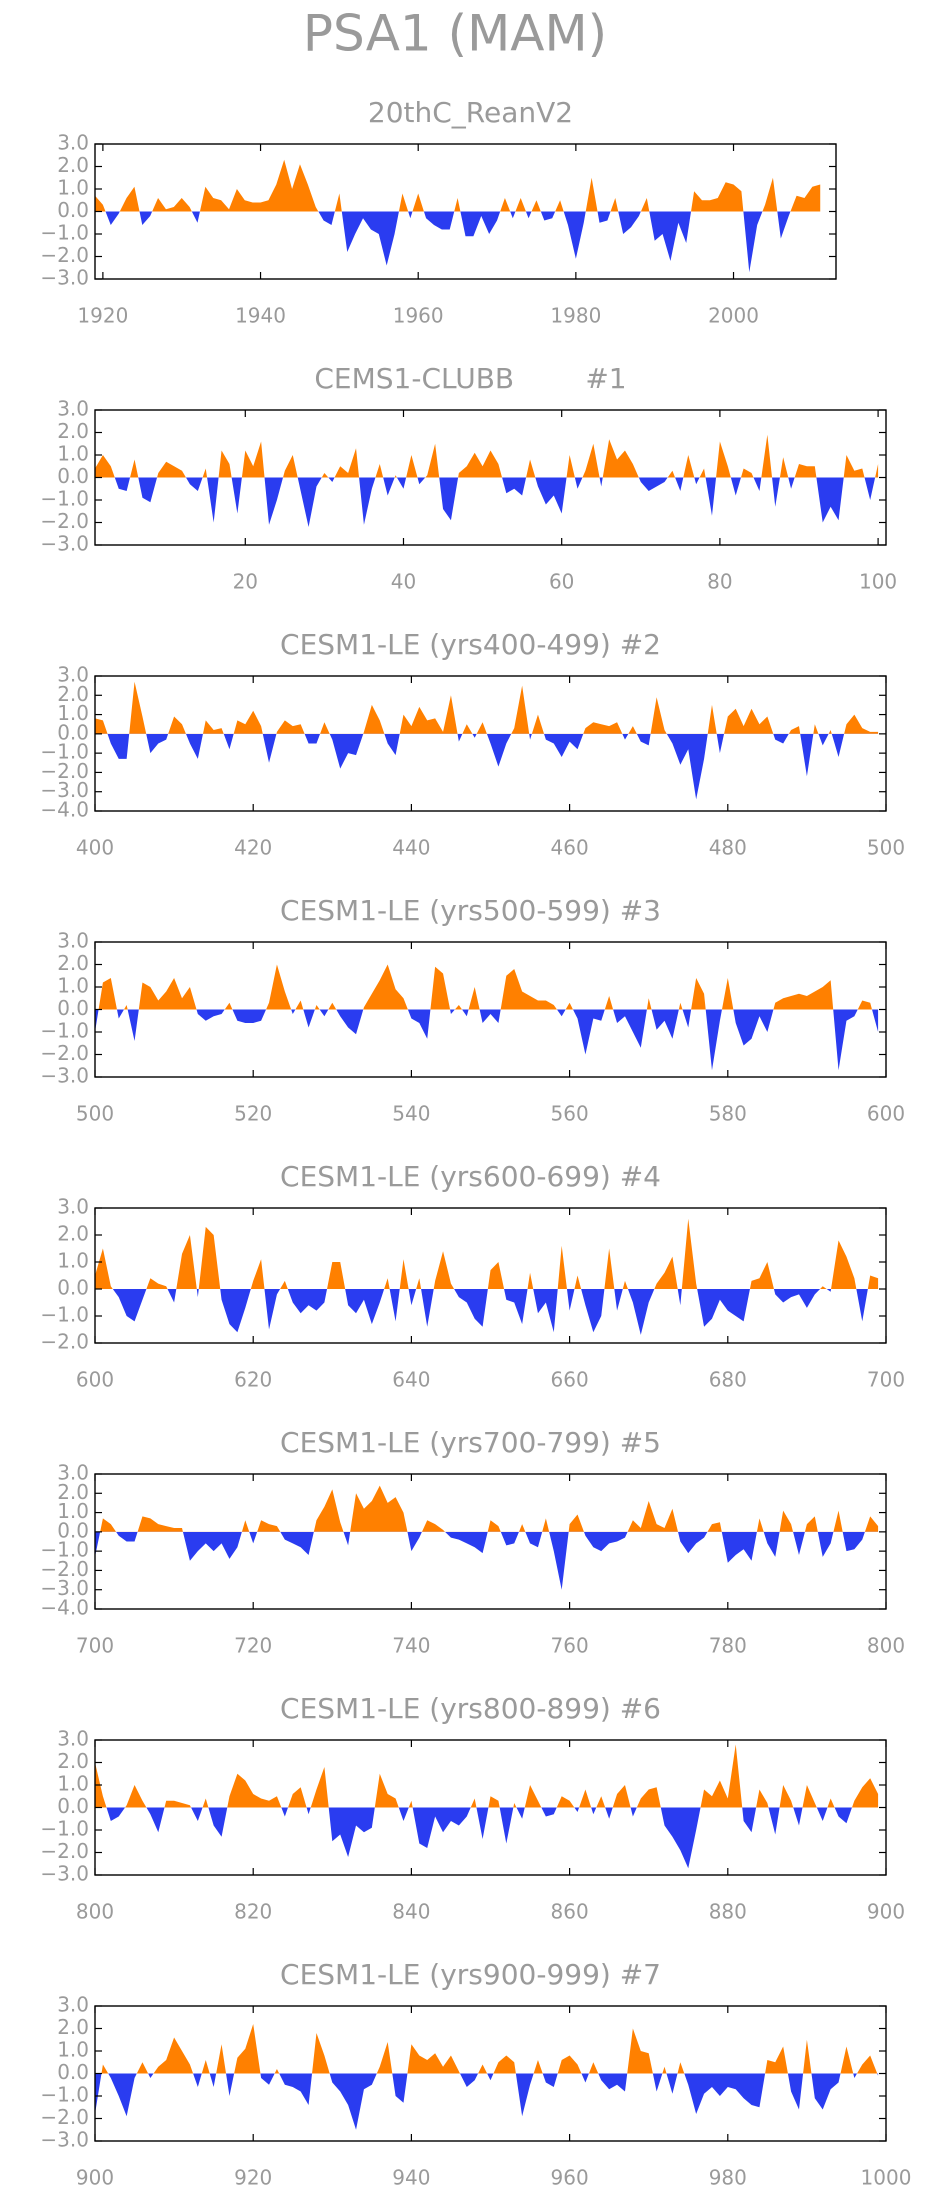 This screenshot has width=931, height=2194. What do you see at coordinates (878, 582) in the screenshot?
I see `x-tick-label: 100` at bounding box center [878, 582].